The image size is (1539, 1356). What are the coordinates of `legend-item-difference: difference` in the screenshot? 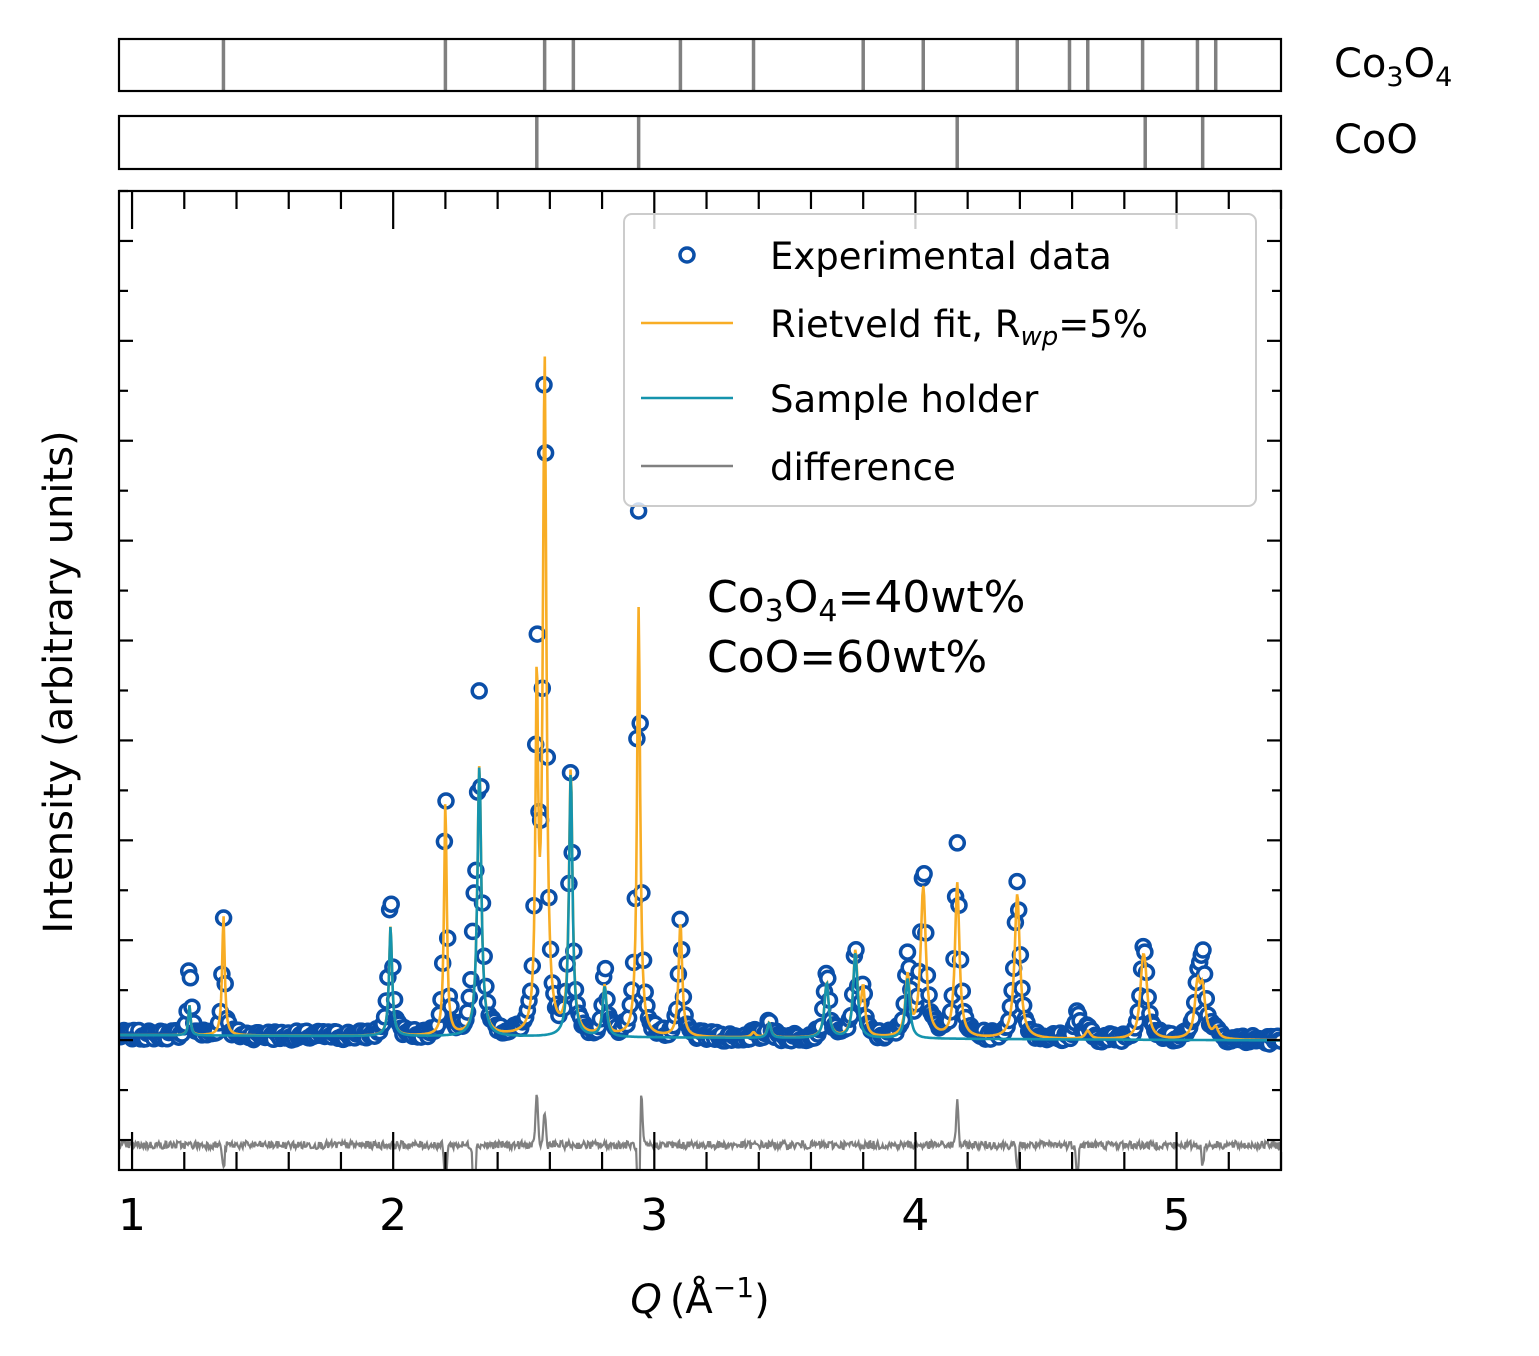 It's located at (798, 467).